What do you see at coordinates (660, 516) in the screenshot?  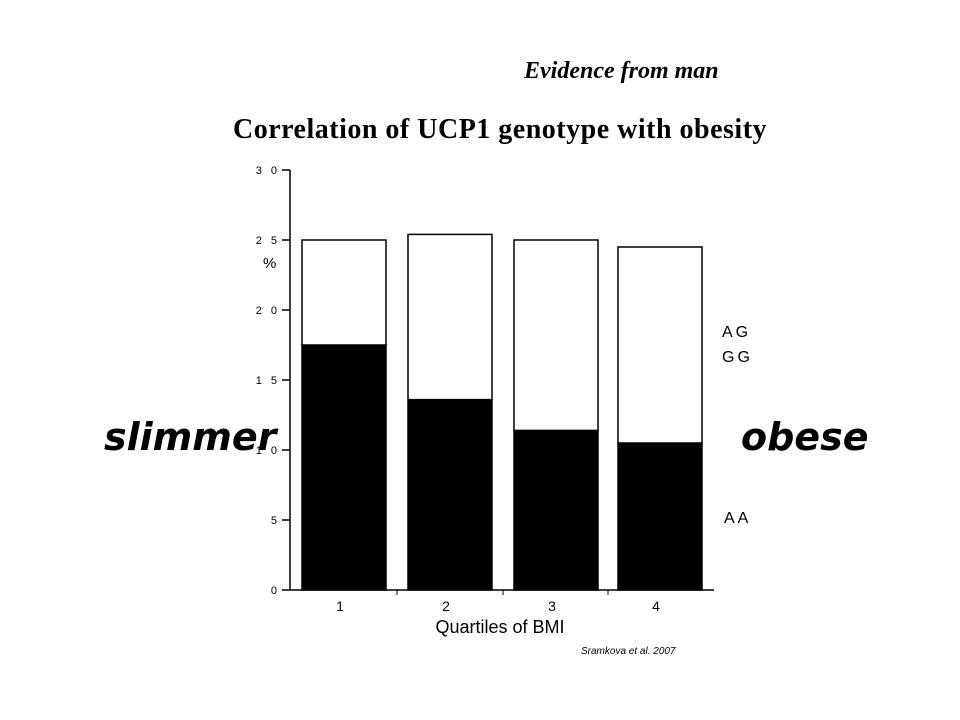 I see `bar-aa-q4` at bounding box center [660, 516].